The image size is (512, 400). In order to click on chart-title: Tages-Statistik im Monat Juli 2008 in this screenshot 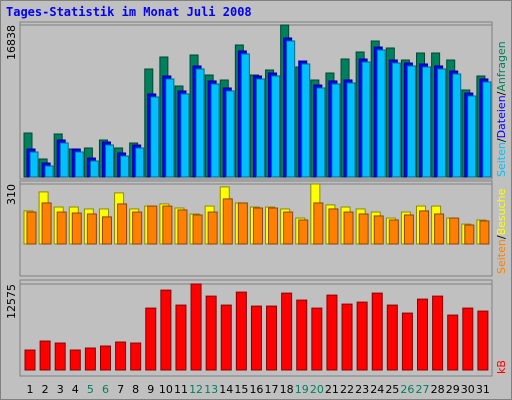, I will do `click(129, 12)`.